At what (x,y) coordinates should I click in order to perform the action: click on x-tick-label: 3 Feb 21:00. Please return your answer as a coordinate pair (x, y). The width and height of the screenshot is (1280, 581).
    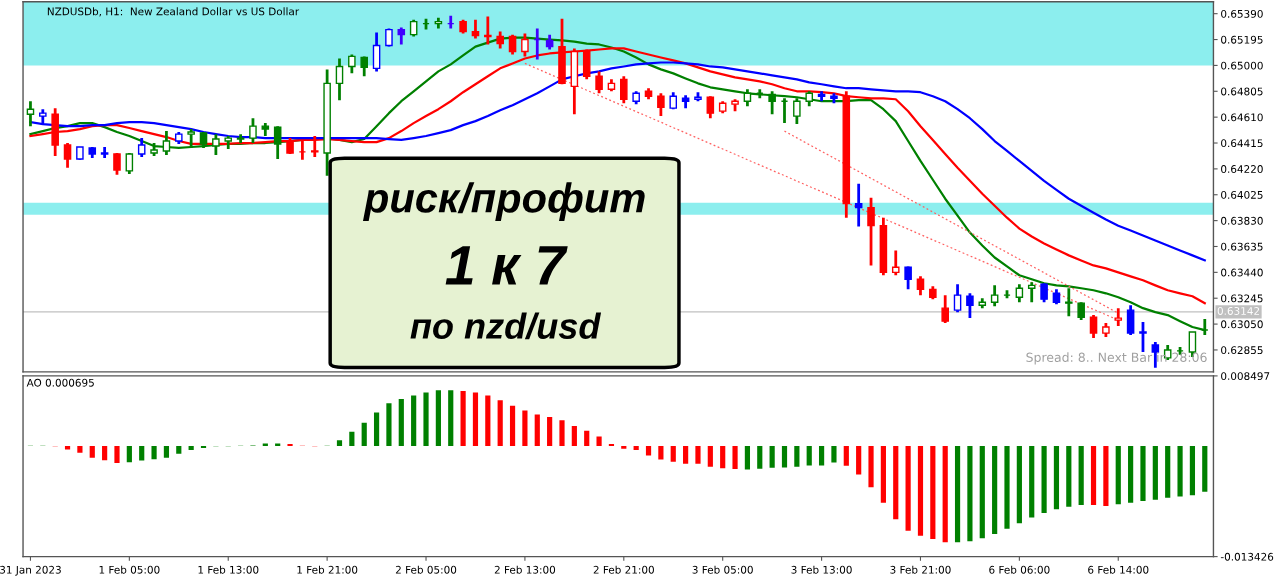
    Looking at the image, I should click on (920, 569).